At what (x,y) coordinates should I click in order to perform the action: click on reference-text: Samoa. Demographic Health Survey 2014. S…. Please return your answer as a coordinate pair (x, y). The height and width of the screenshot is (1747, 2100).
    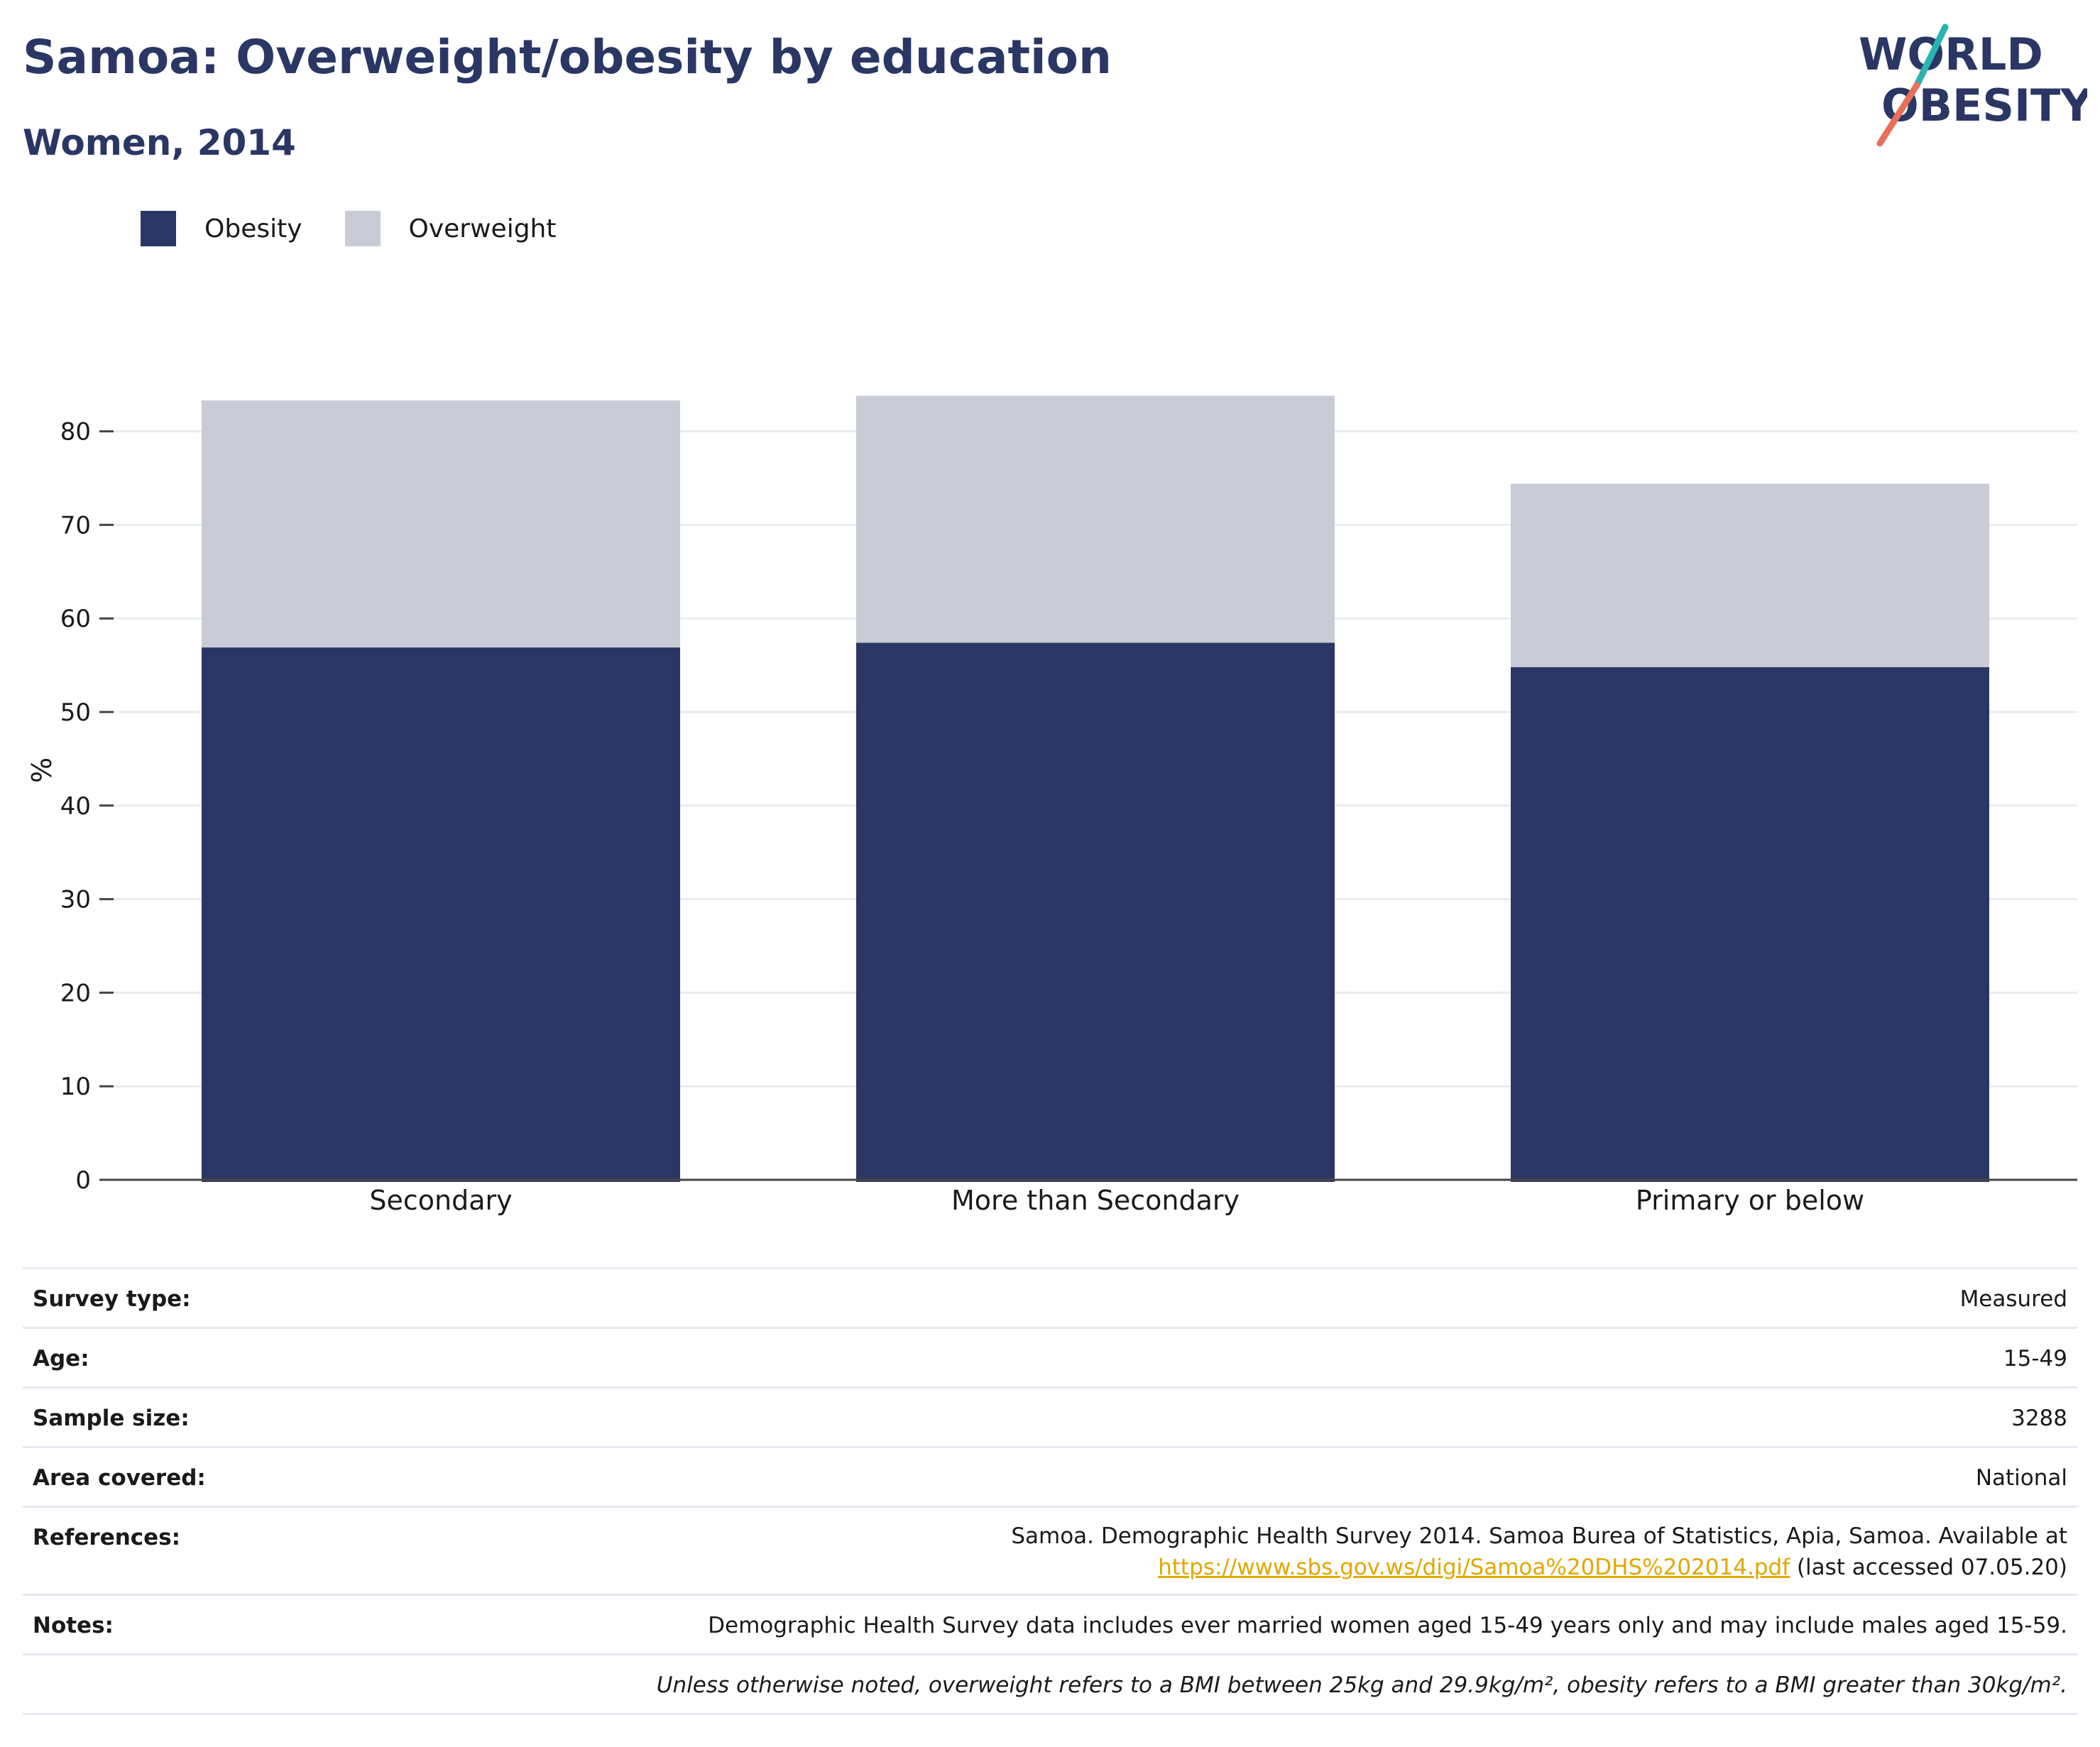
    Looking at the image, I should click on (1539, 1536).